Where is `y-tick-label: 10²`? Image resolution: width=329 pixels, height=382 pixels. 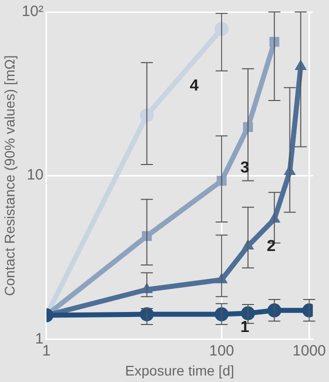 y-tick-label: 10² is located at coordinates (33, 11).